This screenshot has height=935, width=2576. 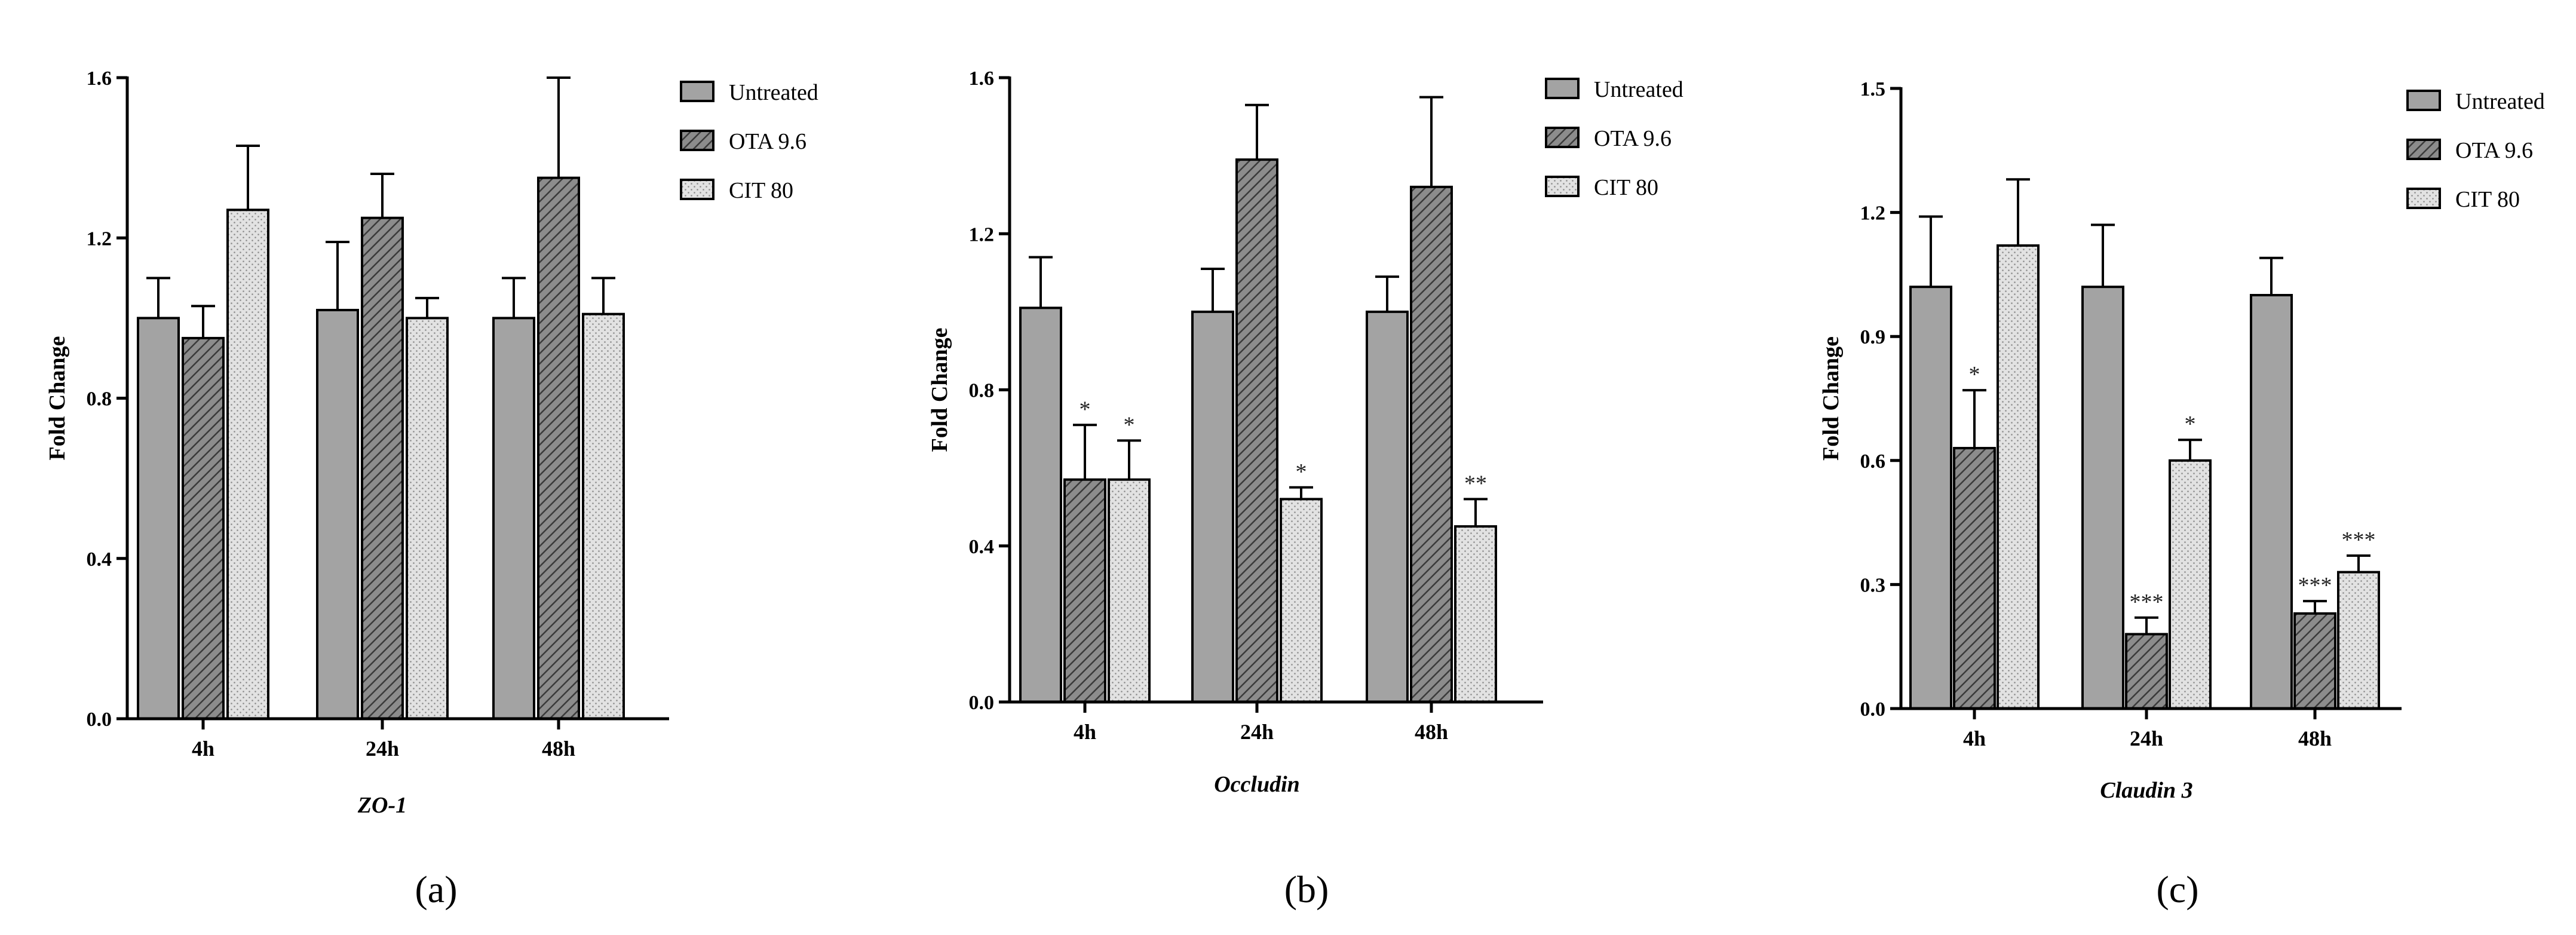 What do you see at coordinates (1975, 578) in the screenshot?
I see `bar-c-ota-4h` at bounding box center [1975, 578].